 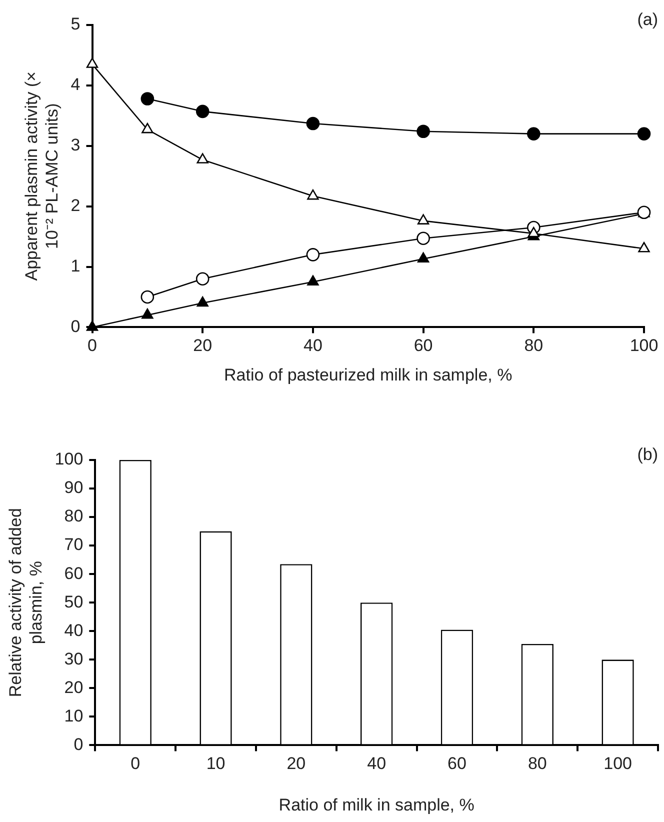 What do you see at coordinates (74, 488) in the screenshot?
I see `y-tick-label: 90` at bounding box center [74, 488].